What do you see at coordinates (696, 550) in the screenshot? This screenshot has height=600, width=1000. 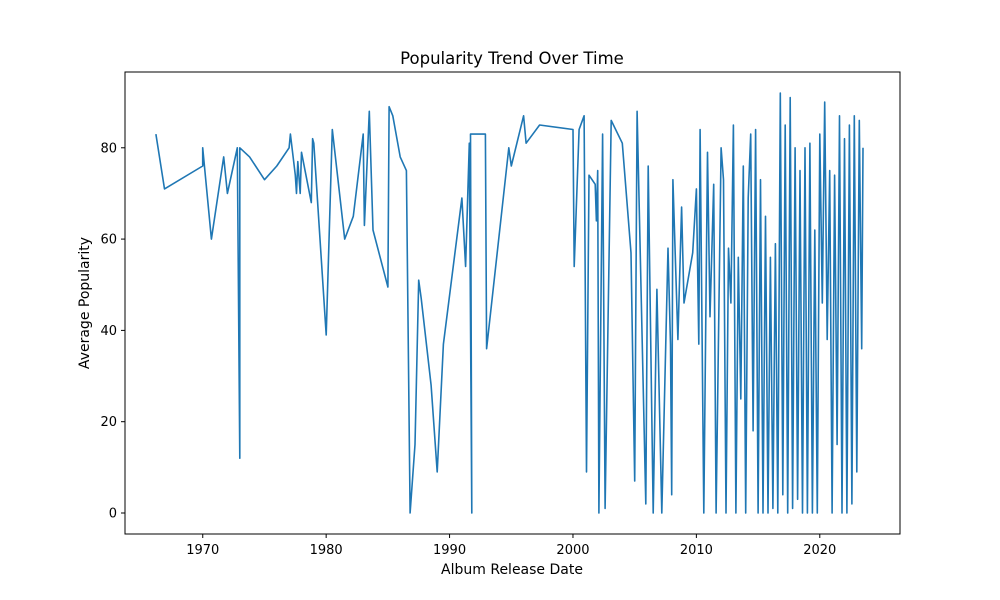 I see `x-tick-label: 2010` at bounding box center [696, 550].